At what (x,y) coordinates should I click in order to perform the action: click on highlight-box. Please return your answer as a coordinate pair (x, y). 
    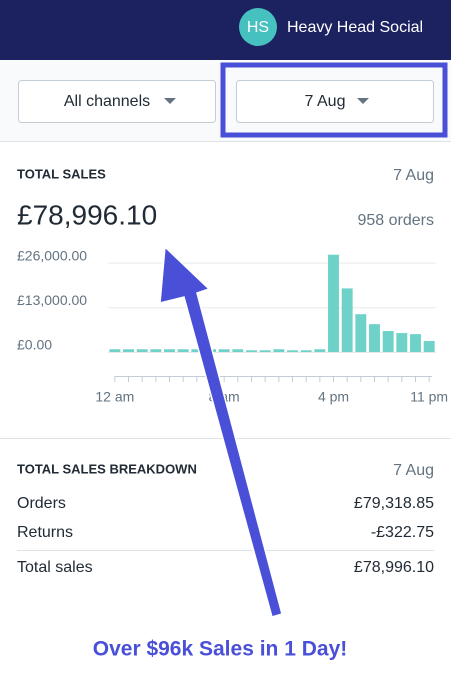
    Looking at the image, I should click on (334, 100).